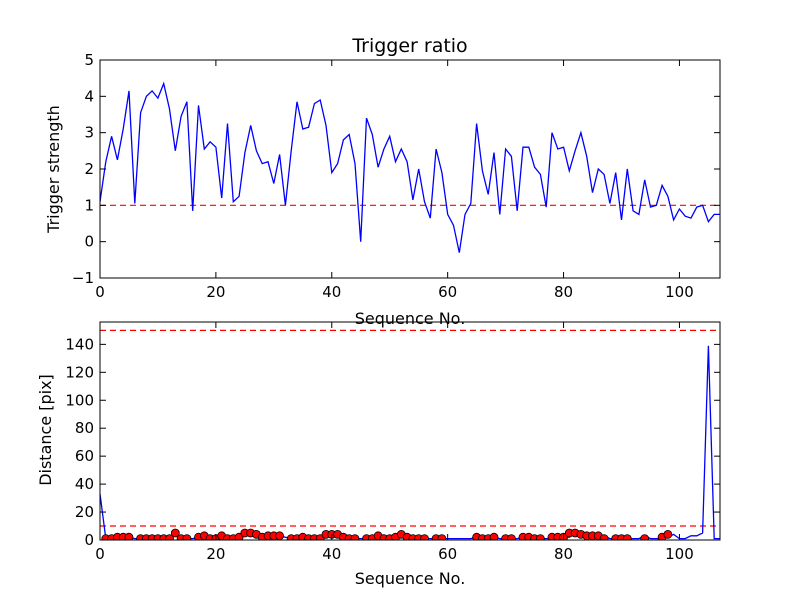 The width and height of the screenshot is (800, 600). I want to click on y-tick-label: 5, so click(89, 60).